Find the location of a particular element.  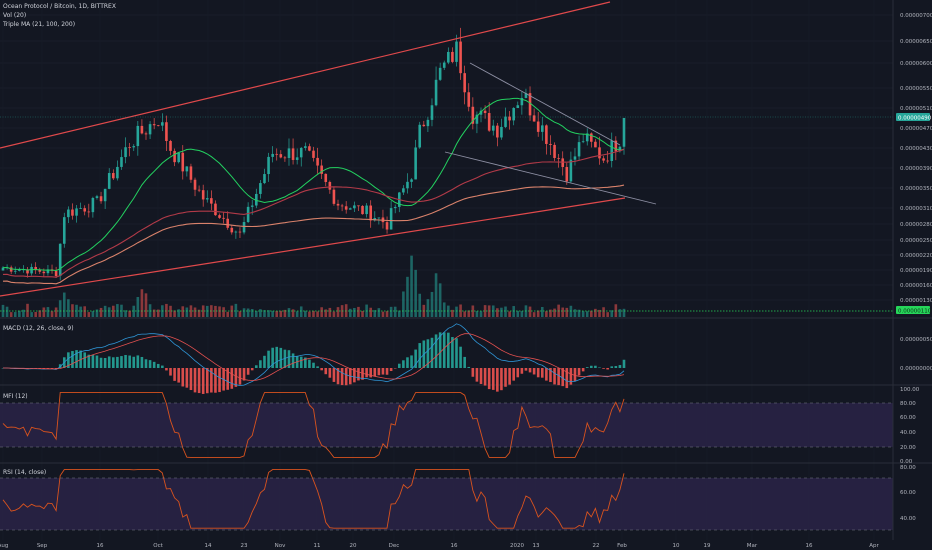

price-tick-label: 0.00000130 is located at coordinates (916, 301).